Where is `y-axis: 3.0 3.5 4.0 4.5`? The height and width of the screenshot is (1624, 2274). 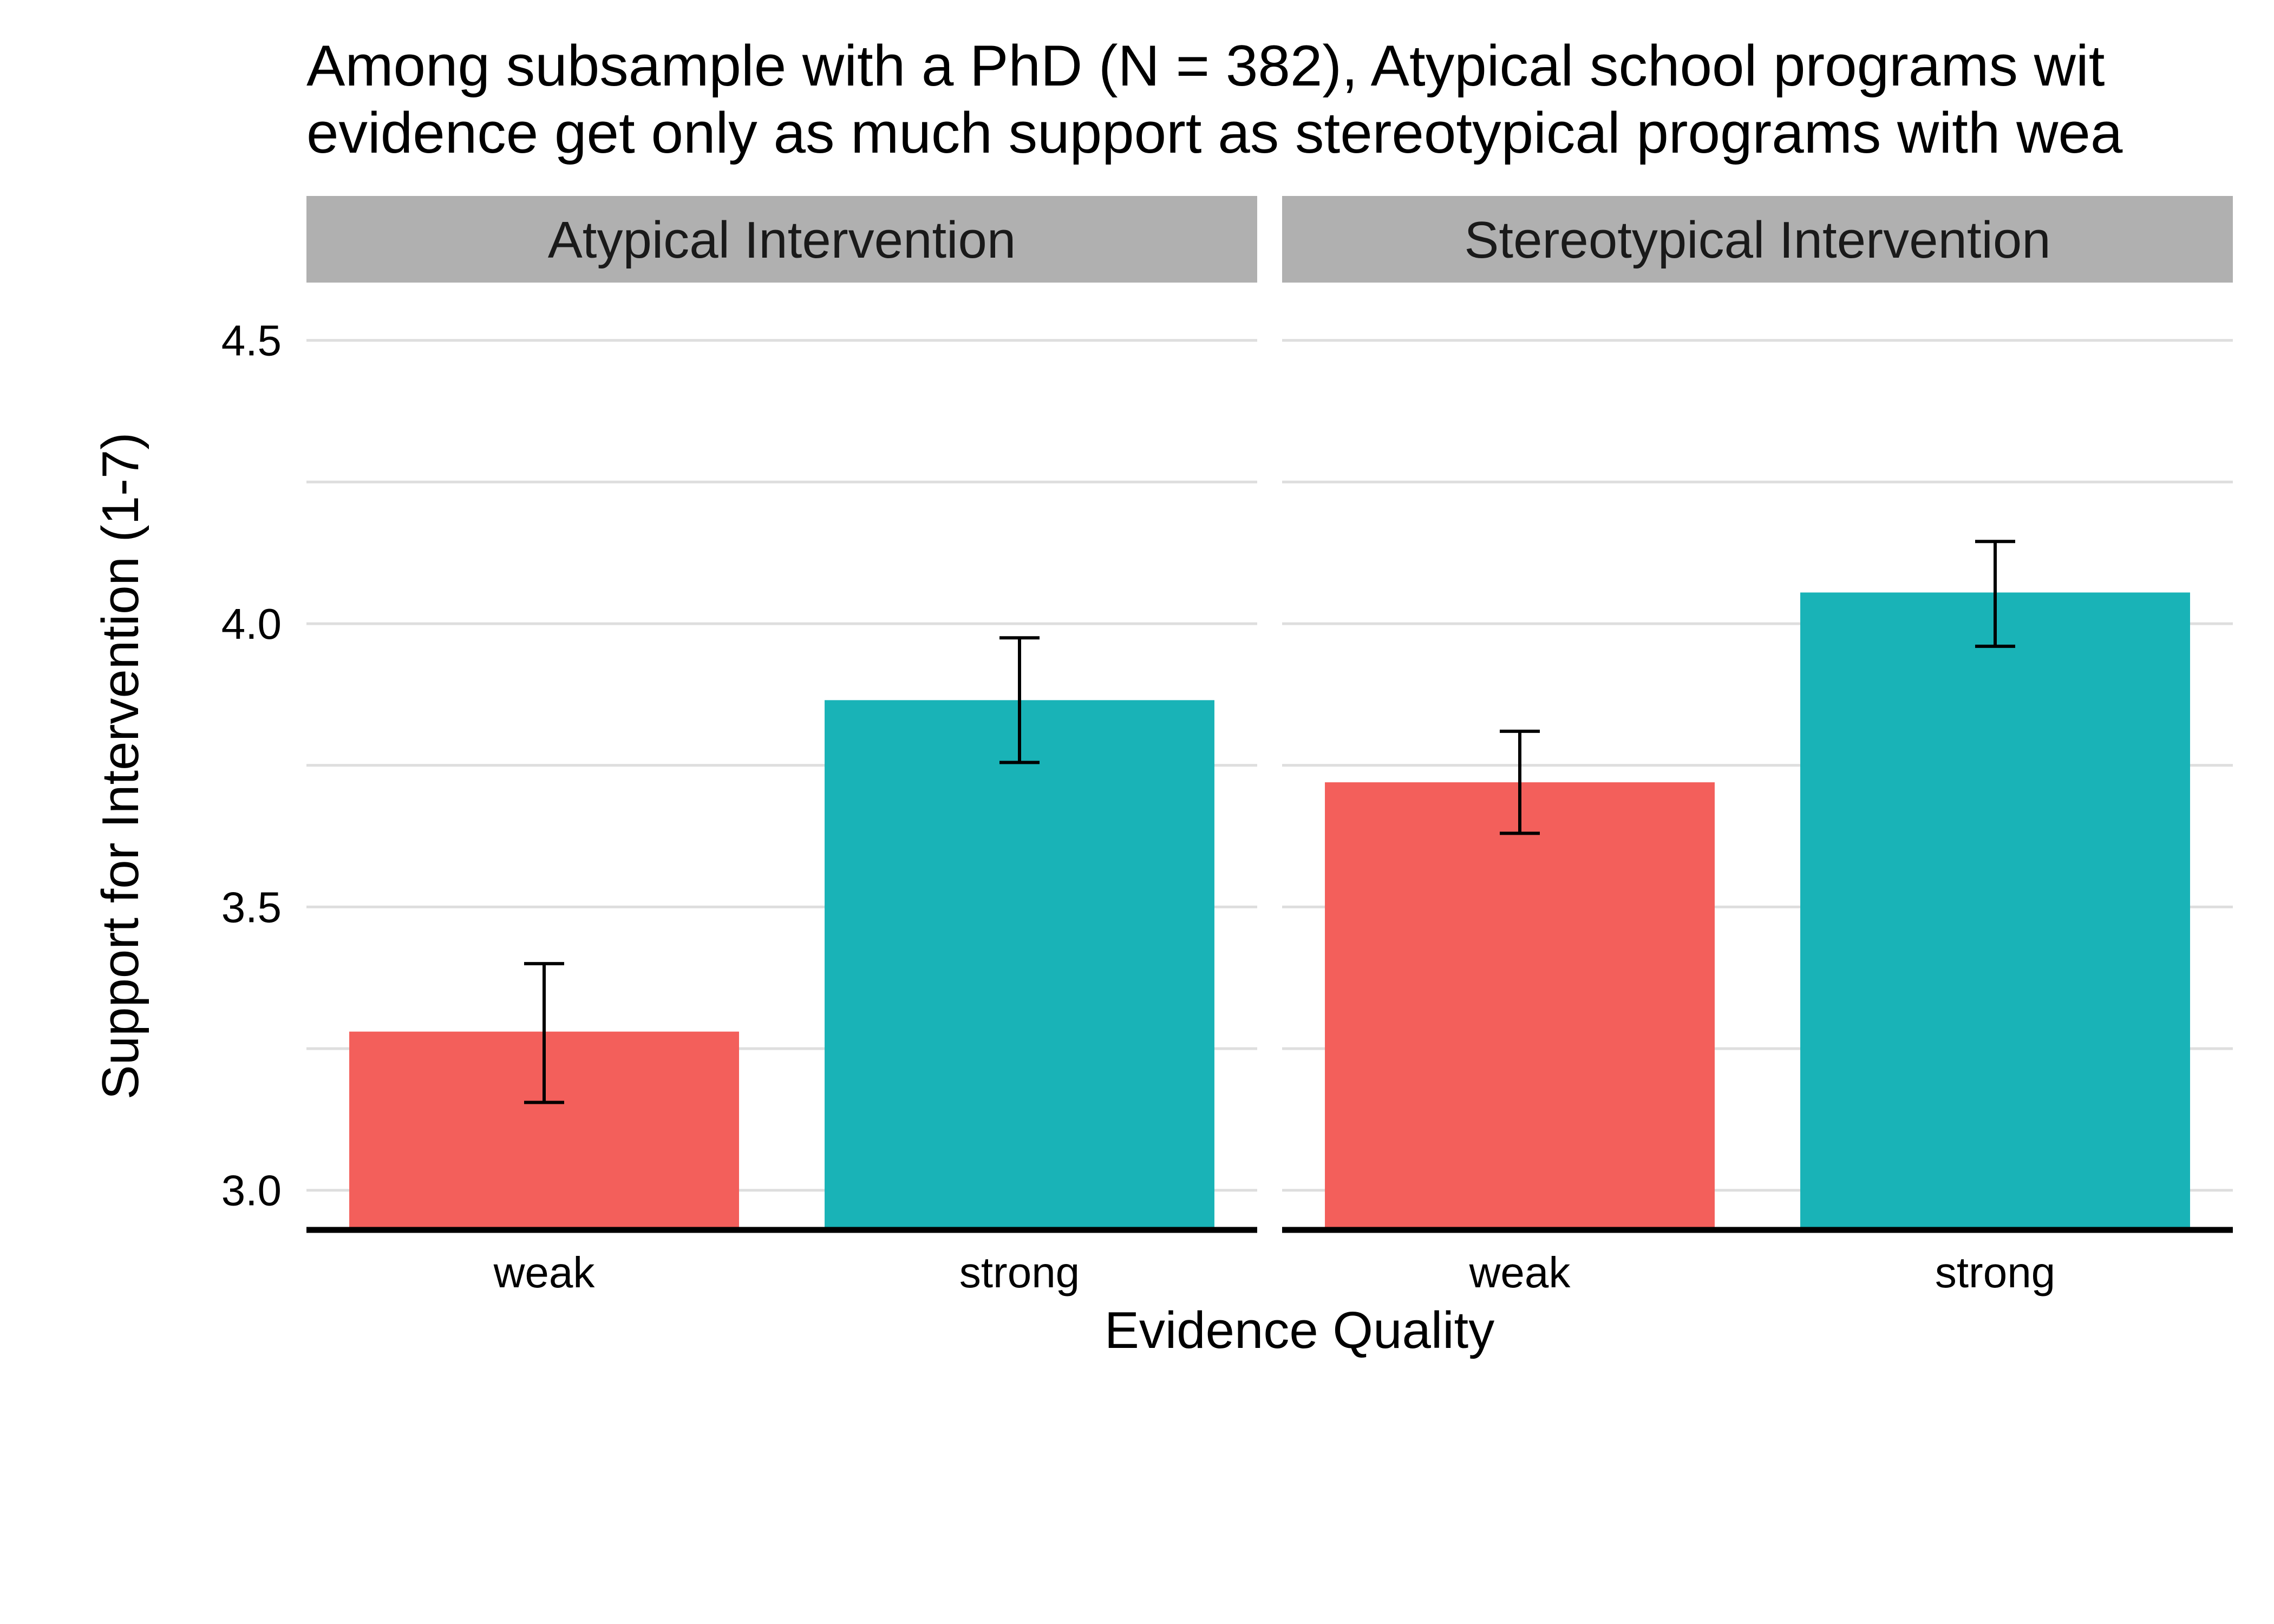 y-axis: 3.0 3.5 4.0 4.5 is located at coordinates (252, 766).